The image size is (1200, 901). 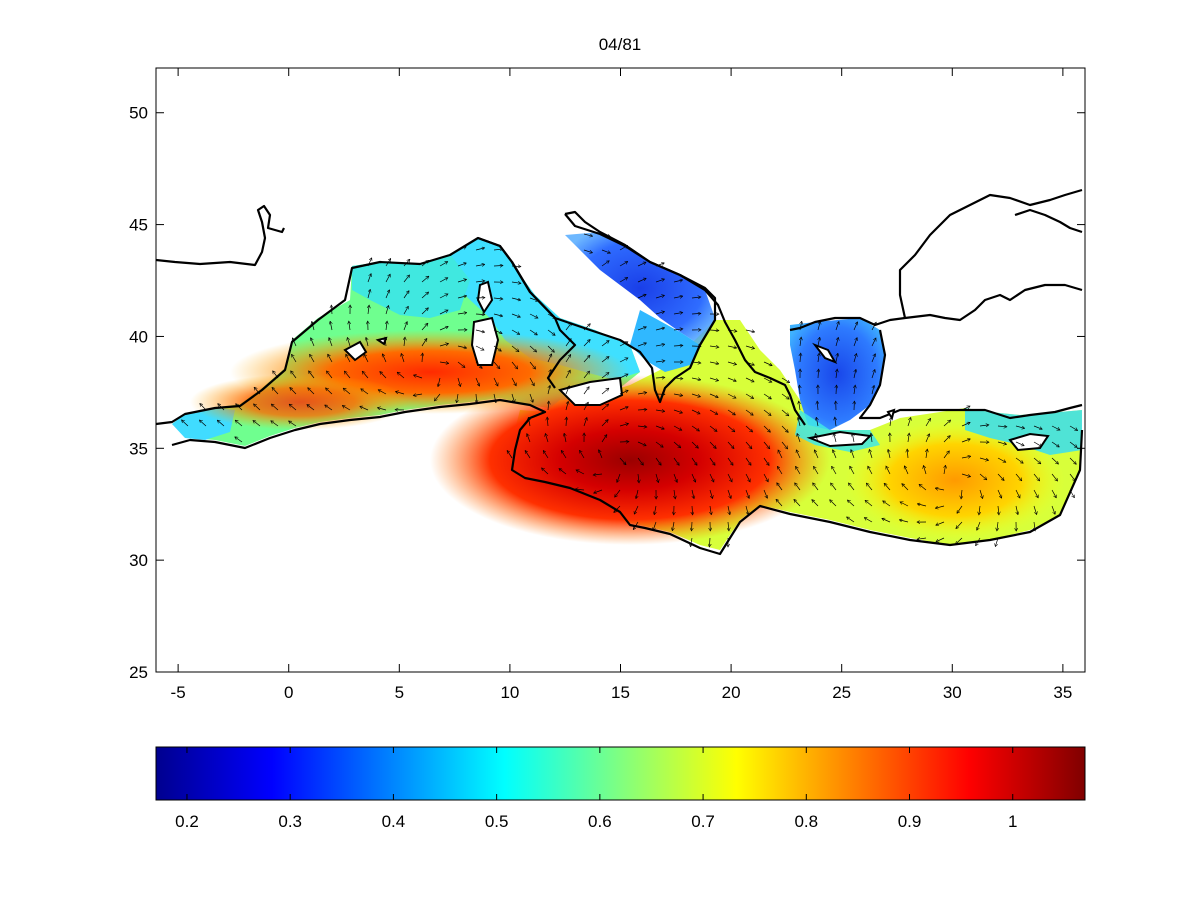 What do you see at coordinates (910, 821) in the screenshot?
I see `colorbar-tick-label: 0.9` at bounding box center [910, 821].